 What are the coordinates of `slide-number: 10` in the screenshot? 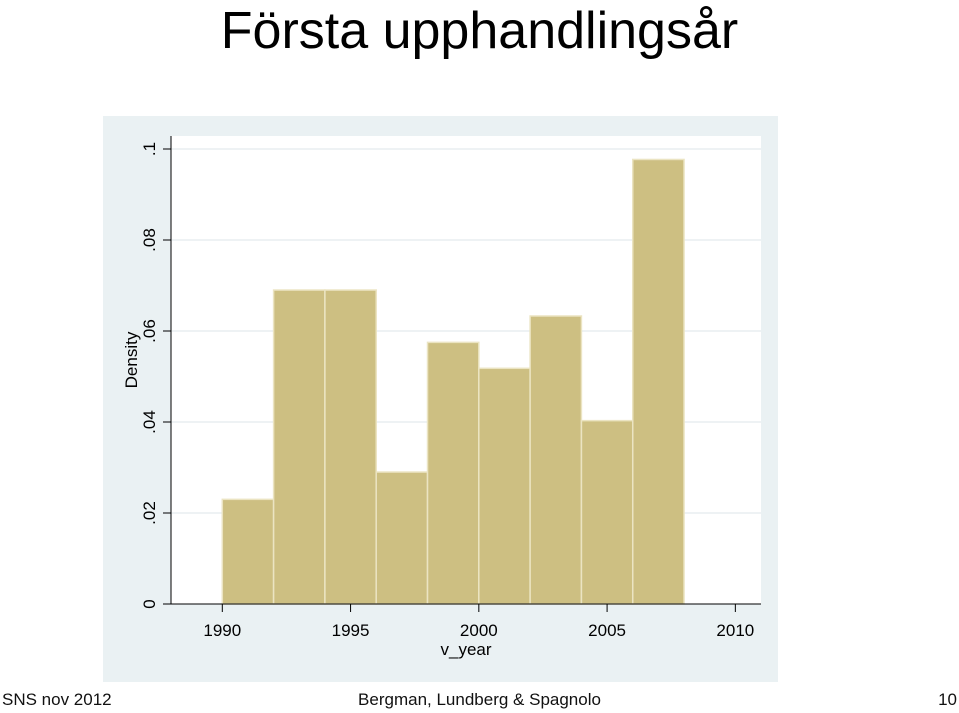 It's located at (947, 699).